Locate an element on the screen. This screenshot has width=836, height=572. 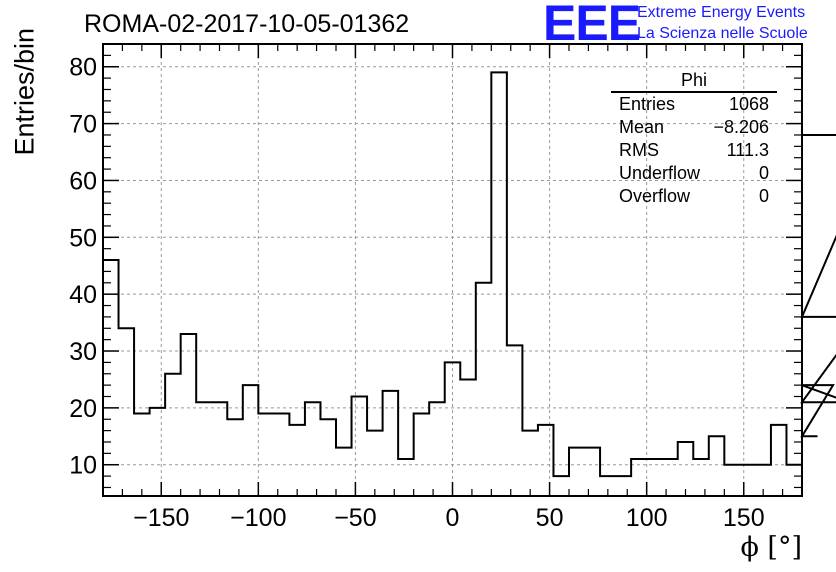
stats-row-overflow: Overflow 0 is located at coordinates (694, 196).